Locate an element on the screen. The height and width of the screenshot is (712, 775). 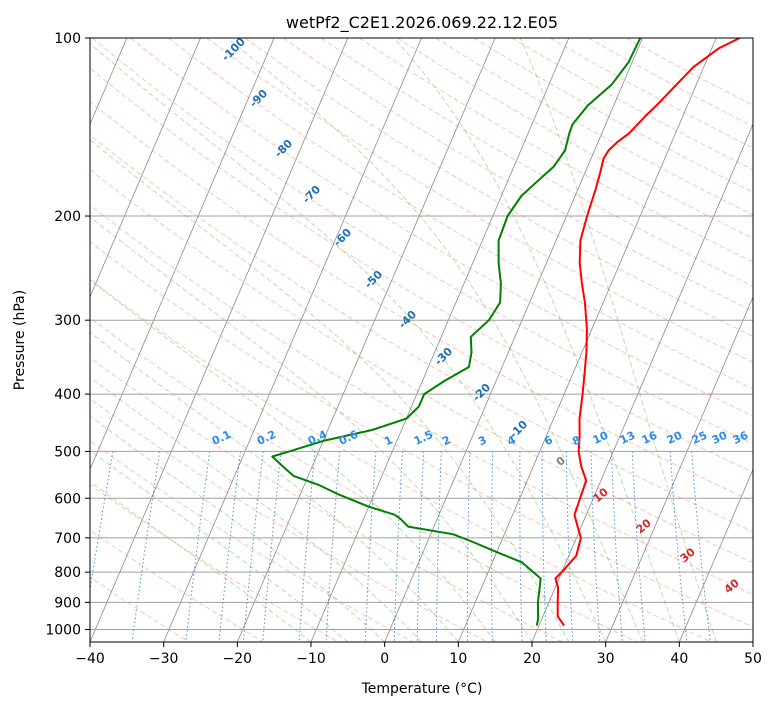
y-tick-label: 900 is located at coordinates (67, 603).